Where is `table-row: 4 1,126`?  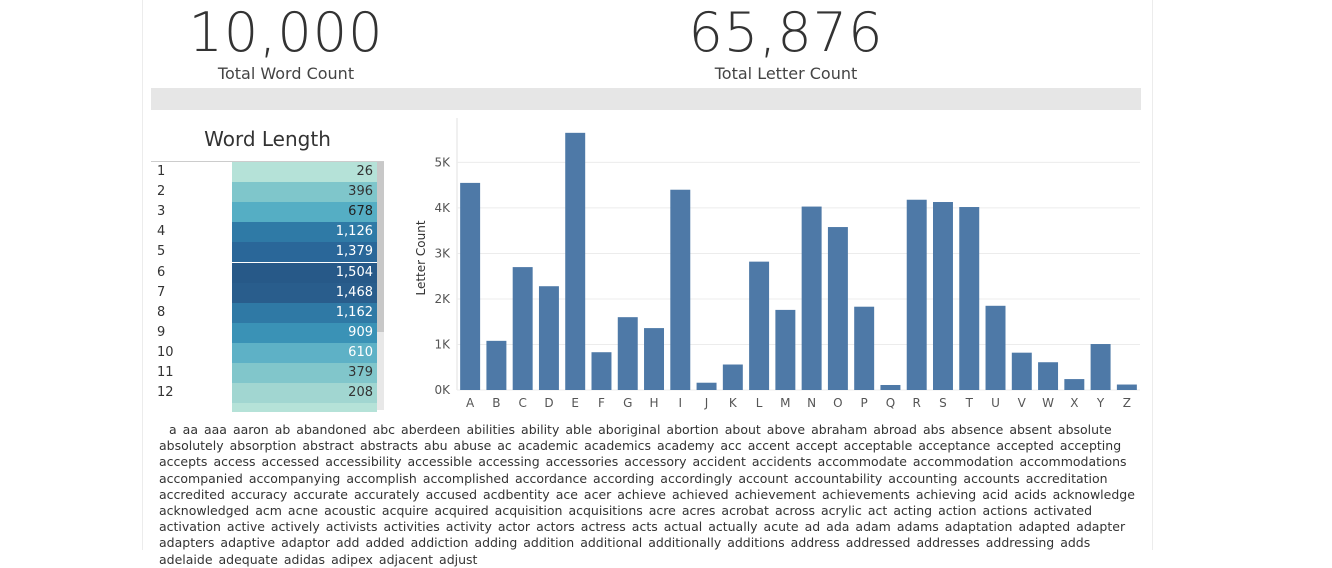
table-row: 4 1,126 is located at coordinates (264, 232).